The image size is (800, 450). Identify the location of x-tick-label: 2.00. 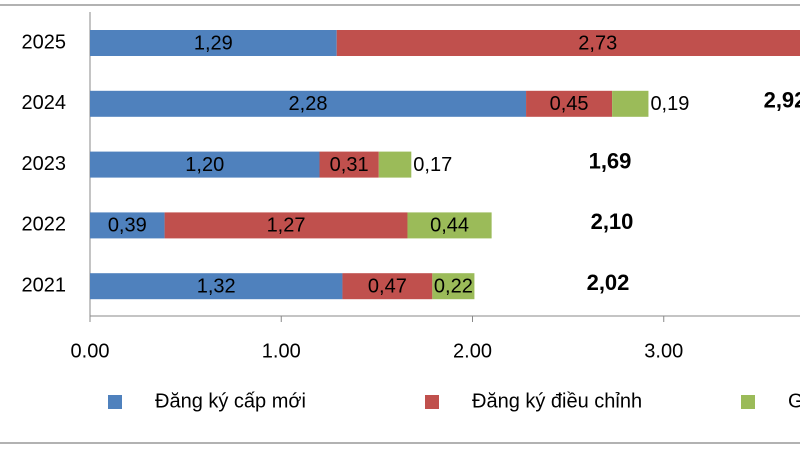
(472, 351).